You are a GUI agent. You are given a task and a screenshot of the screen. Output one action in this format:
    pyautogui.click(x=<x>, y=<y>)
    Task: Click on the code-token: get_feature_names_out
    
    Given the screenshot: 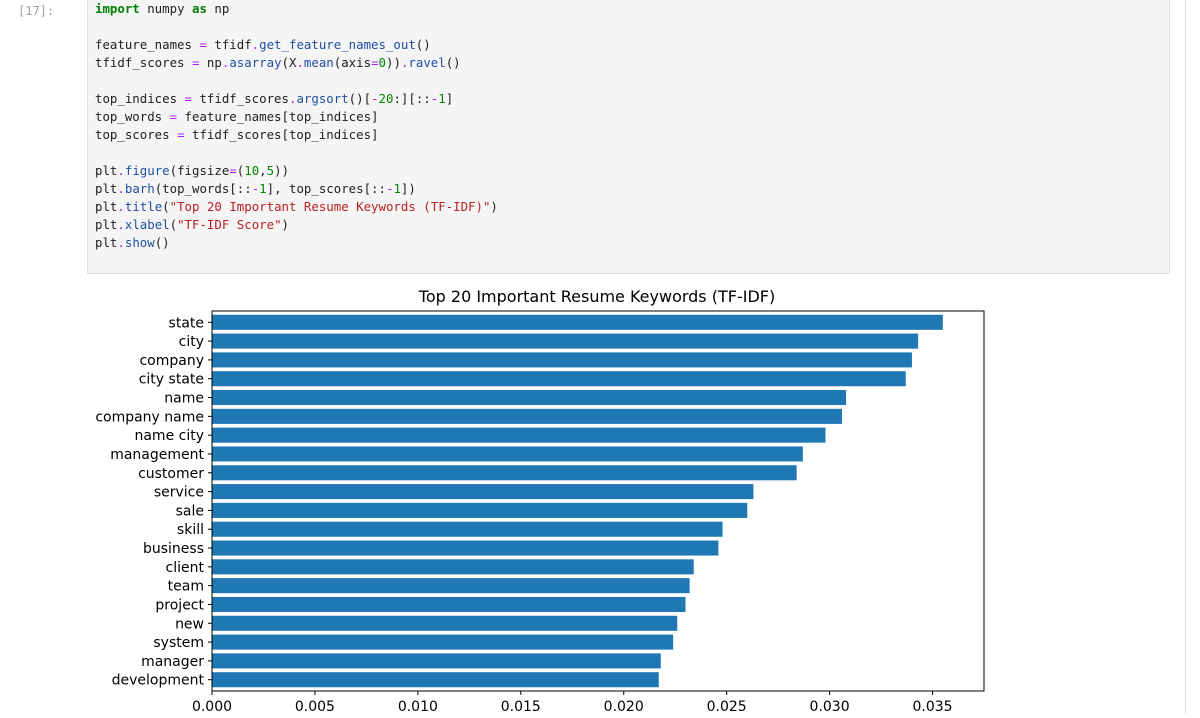 What is the action you would take?
    pyautogui.click(x=337, y=44)
    